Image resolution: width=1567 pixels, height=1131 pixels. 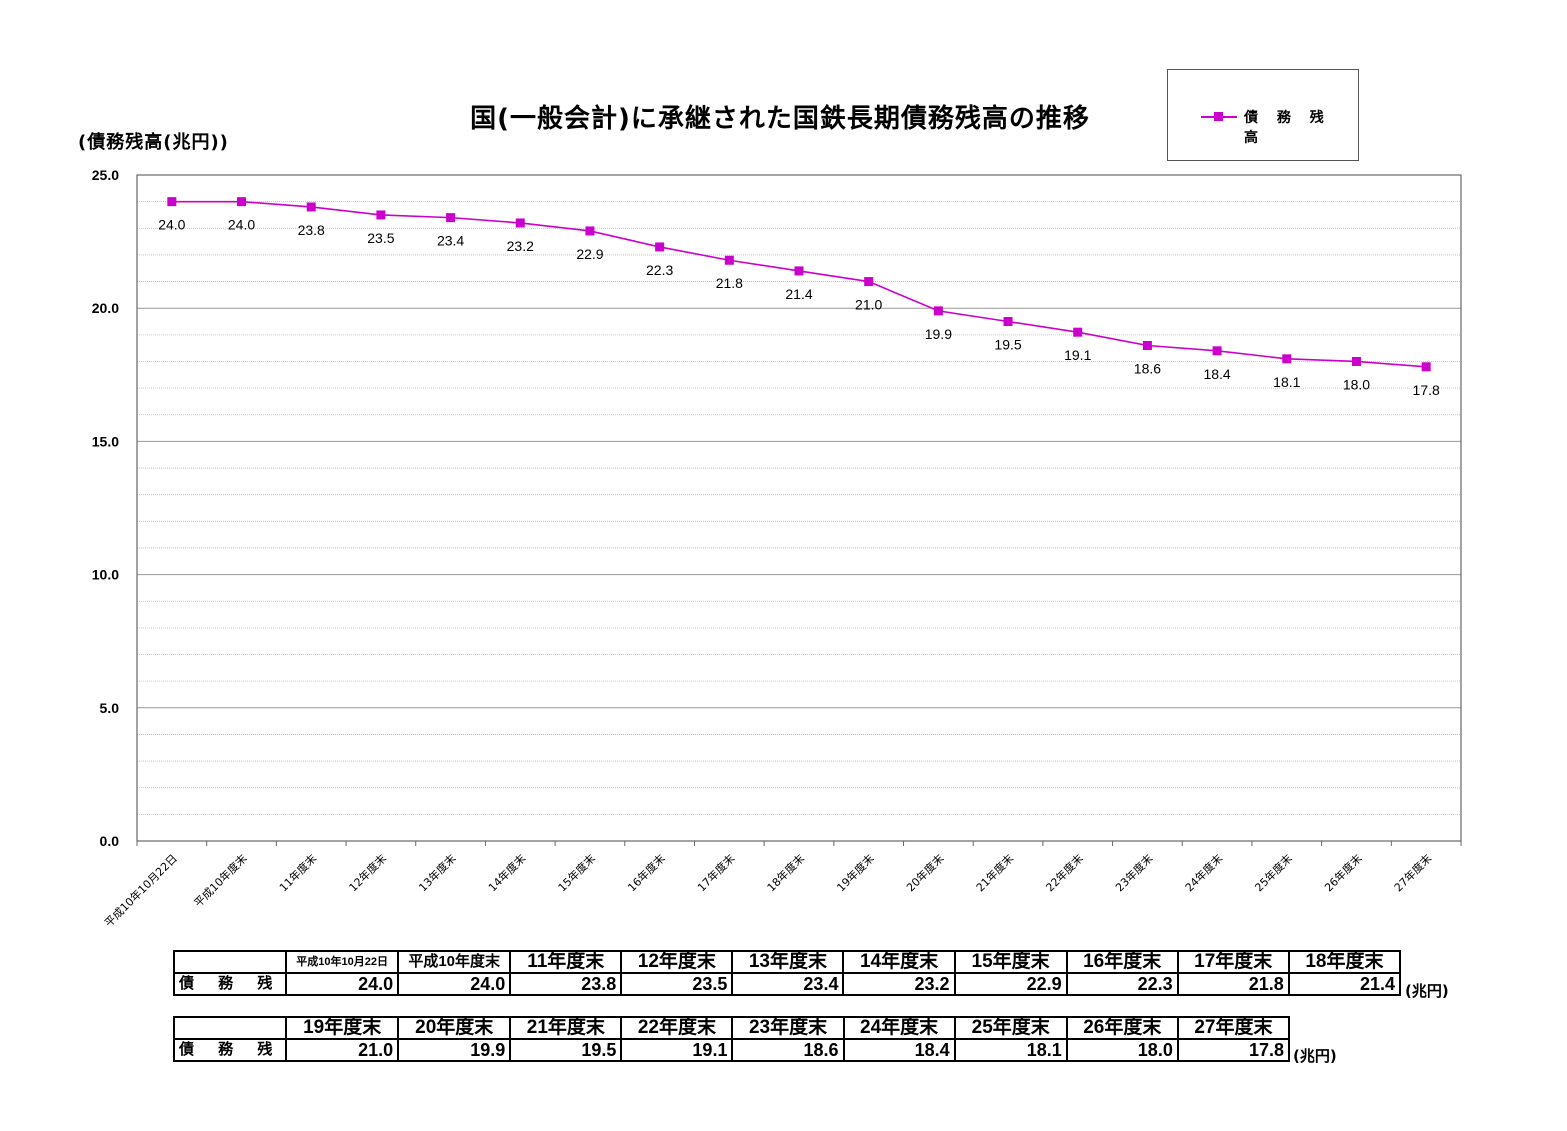 I want to click on table-value-cell: 17.8, so click(x=1233, y=1050).